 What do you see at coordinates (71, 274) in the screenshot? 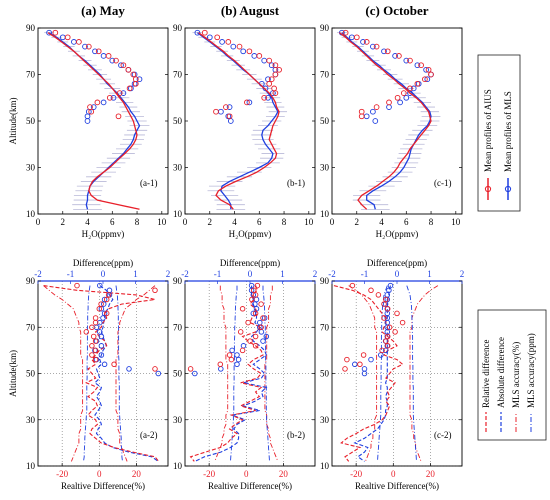
I see `x2-tick-label: -1` at bounding box center [71, 274].